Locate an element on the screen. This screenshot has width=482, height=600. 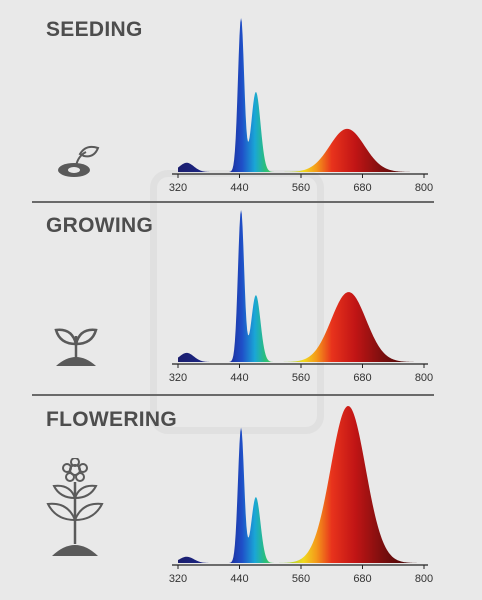
young-plant-icon is located at coordinates (76, 346).